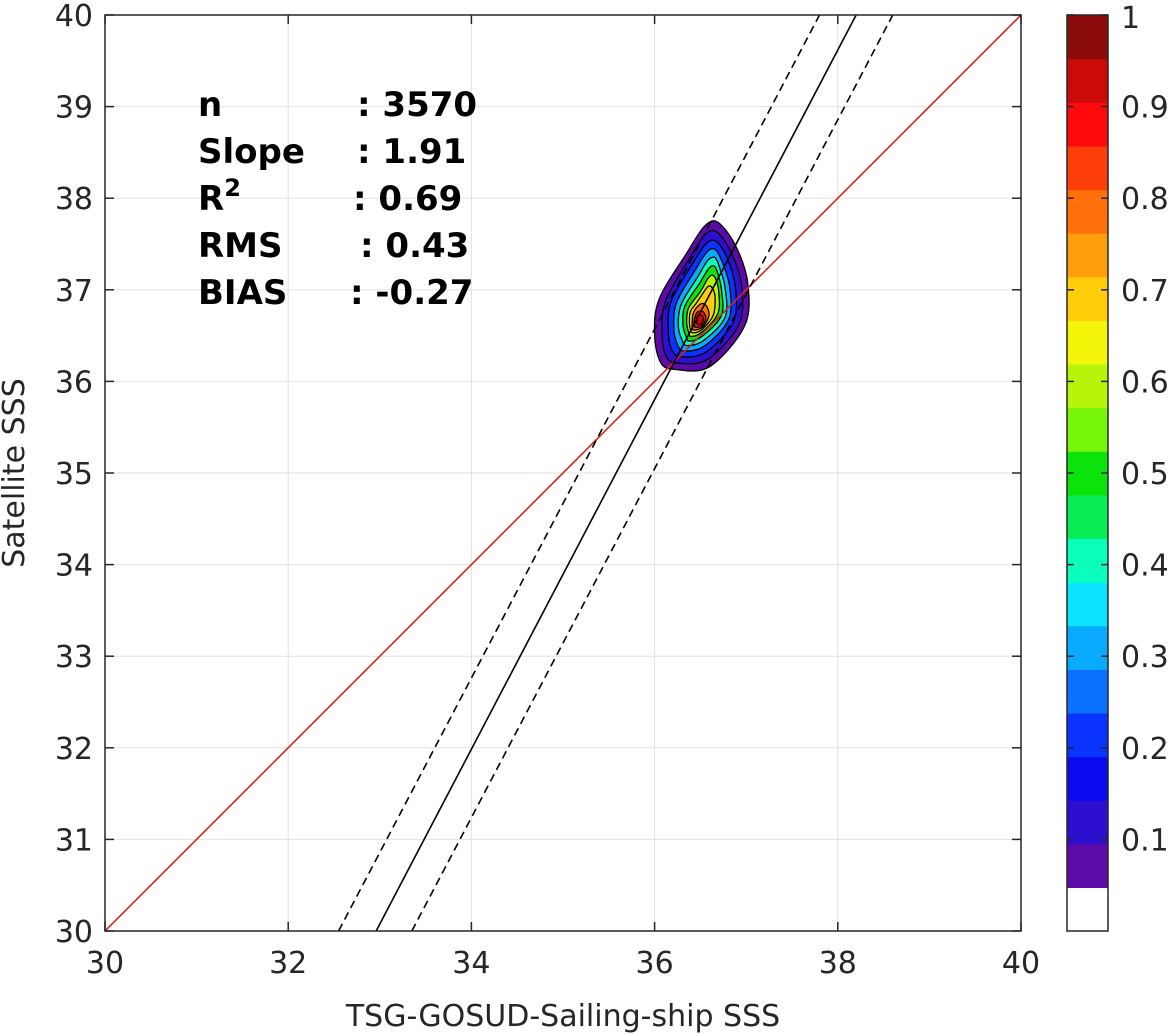 This screenshot has width=1172, height=1035. Describe the element at coordinates (1145, 199) in the screenshot. I see `colorbar-tick-label: 0.8` at that location.